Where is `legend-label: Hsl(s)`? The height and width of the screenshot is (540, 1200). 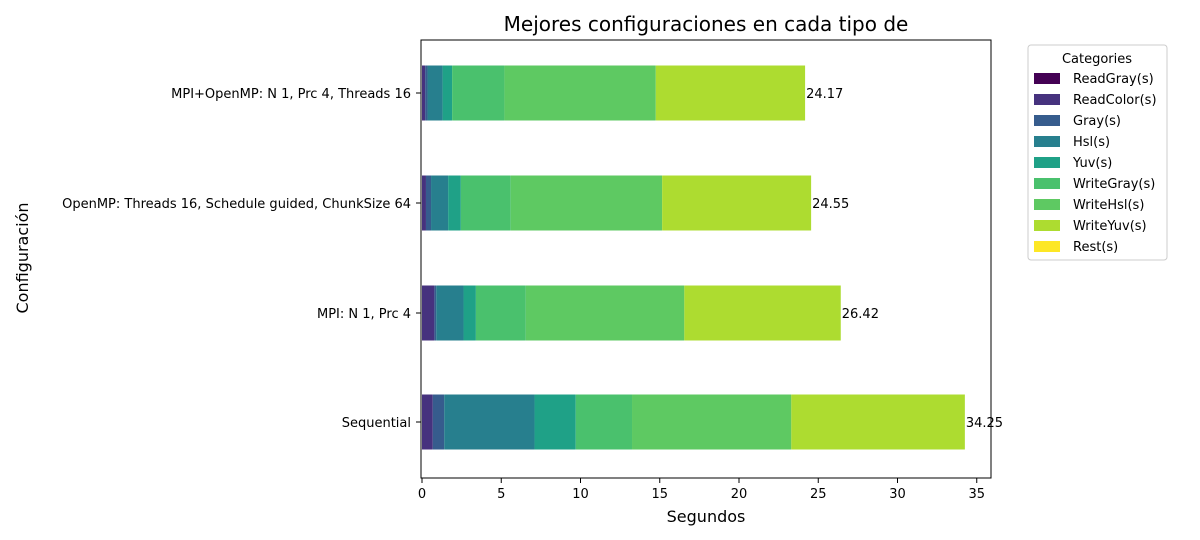 legend-label: Hsl(s) is located at coordinates (1091, 142).